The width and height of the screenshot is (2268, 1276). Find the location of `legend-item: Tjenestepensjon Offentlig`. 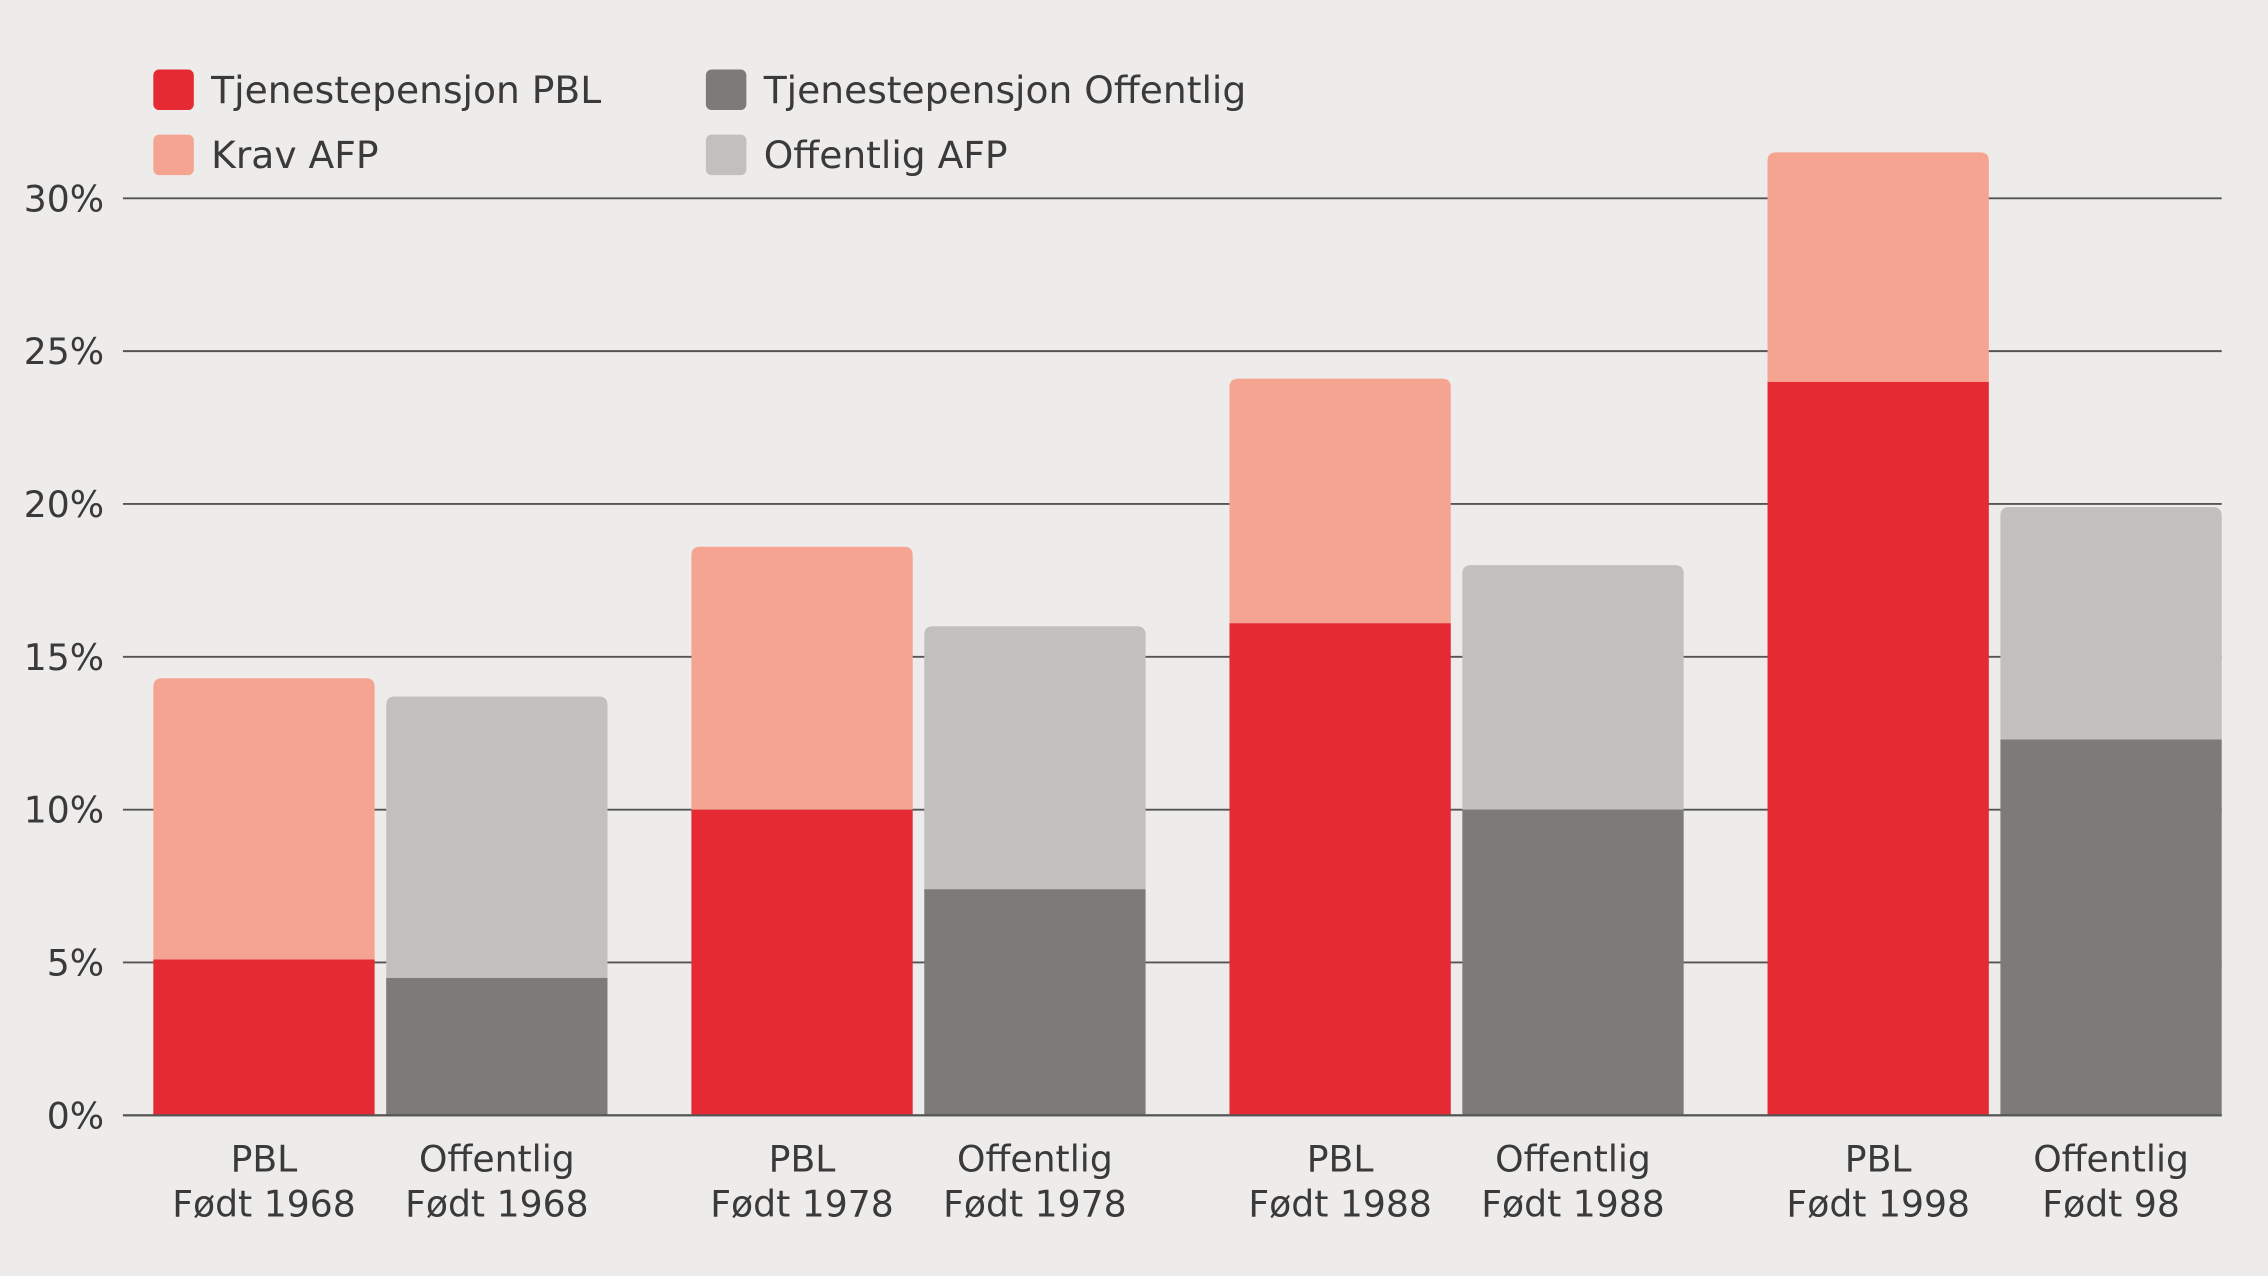

legend-item: Tjenestepensjon Offentlig is located at coordinates (976, 90).